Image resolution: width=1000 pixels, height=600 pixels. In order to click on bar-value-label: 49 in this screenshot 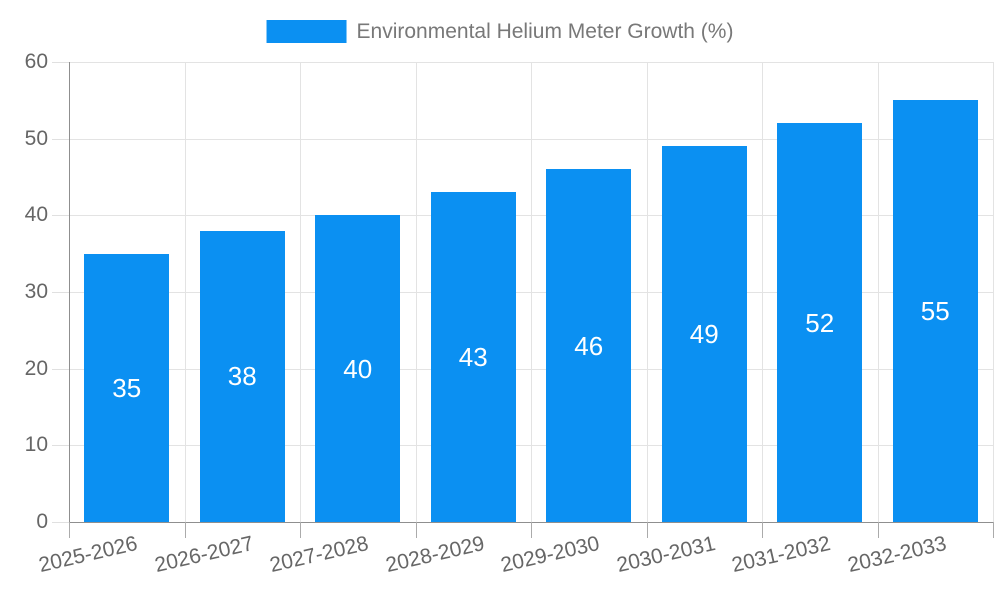, I will do `click(704, 334)`.